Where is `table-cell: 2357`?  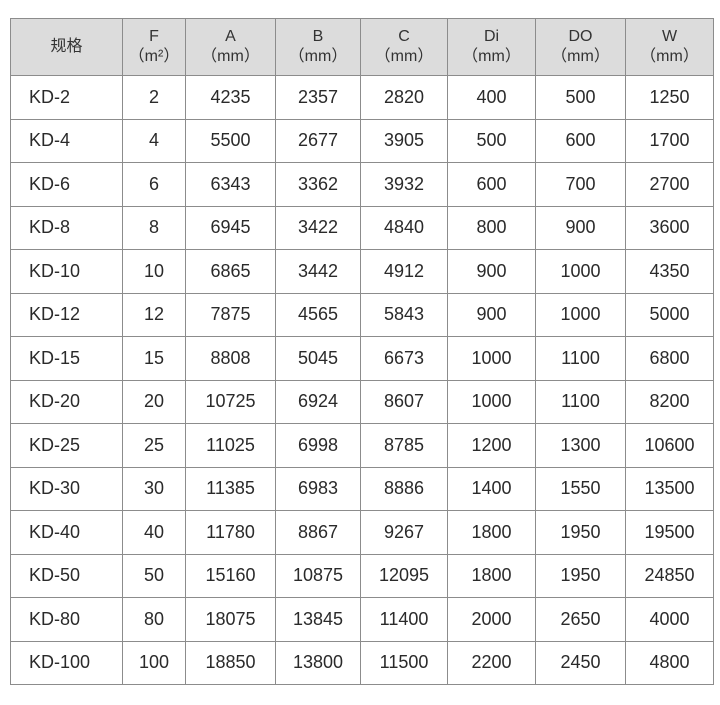
table-cell: 2357 is located at coordinates (318, 97).